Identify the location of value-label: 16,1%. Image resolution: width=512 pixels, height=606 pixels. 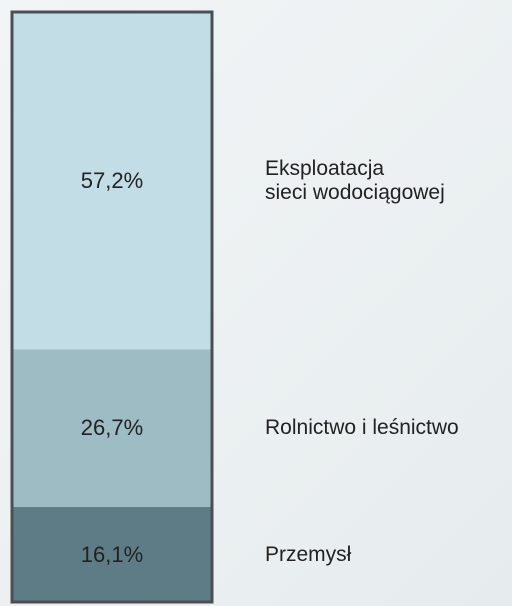
(112, 554).